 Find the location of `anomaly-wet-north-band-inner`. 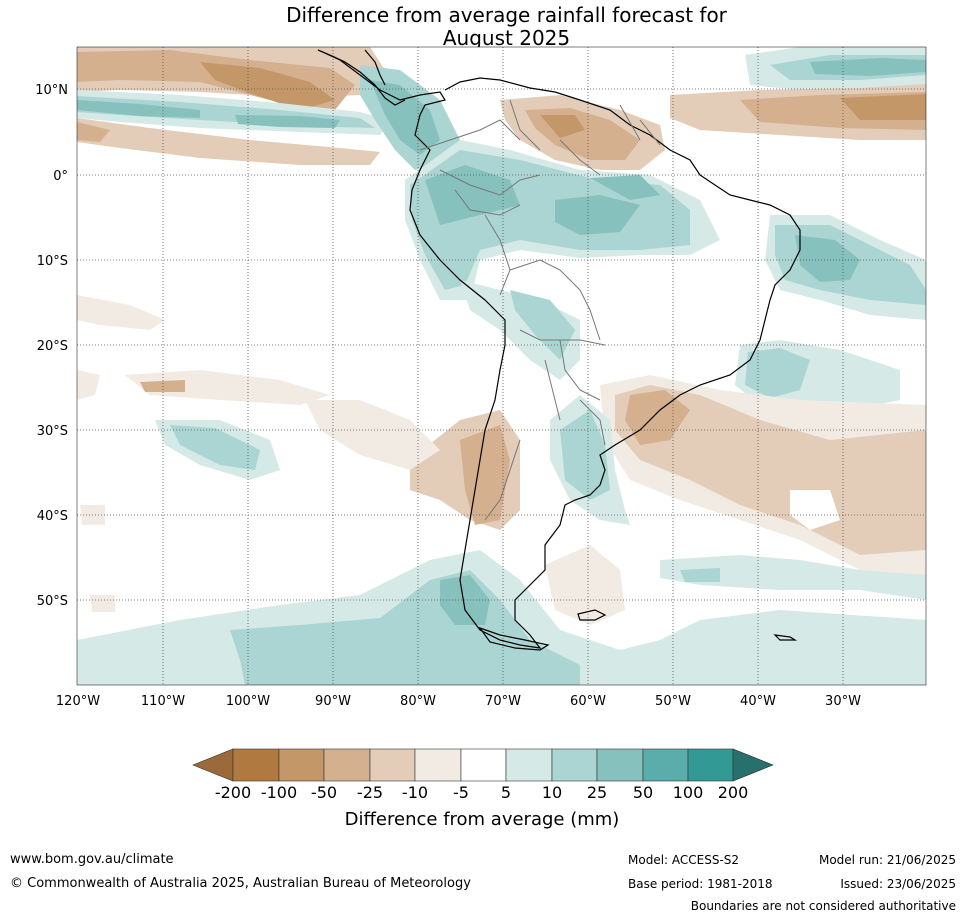

anomaly-wet-north-band-inner is located at coordinates (138, 109).